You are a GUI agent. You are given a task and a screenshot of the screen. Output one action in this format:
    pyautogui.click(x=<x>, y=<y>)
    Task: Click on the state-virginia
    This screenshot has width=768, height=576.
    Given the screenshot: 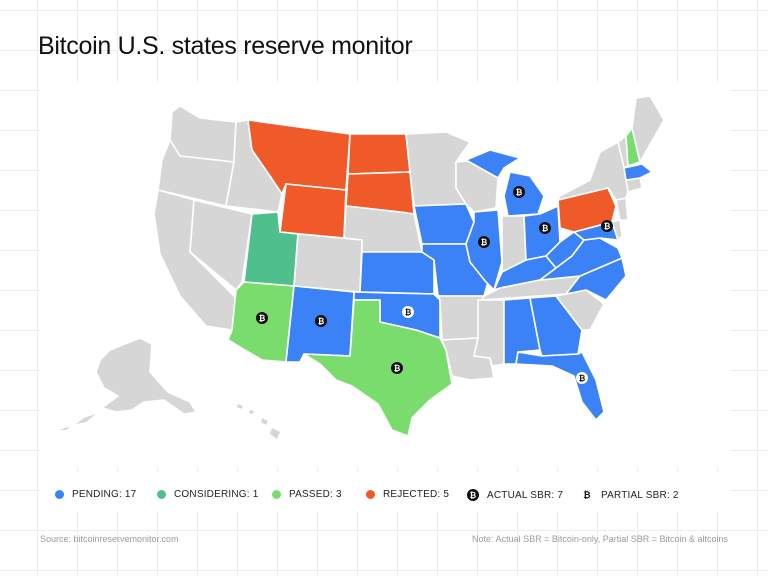 What is the action you would take?
    pyautogui.click(x=581, y=259)
    